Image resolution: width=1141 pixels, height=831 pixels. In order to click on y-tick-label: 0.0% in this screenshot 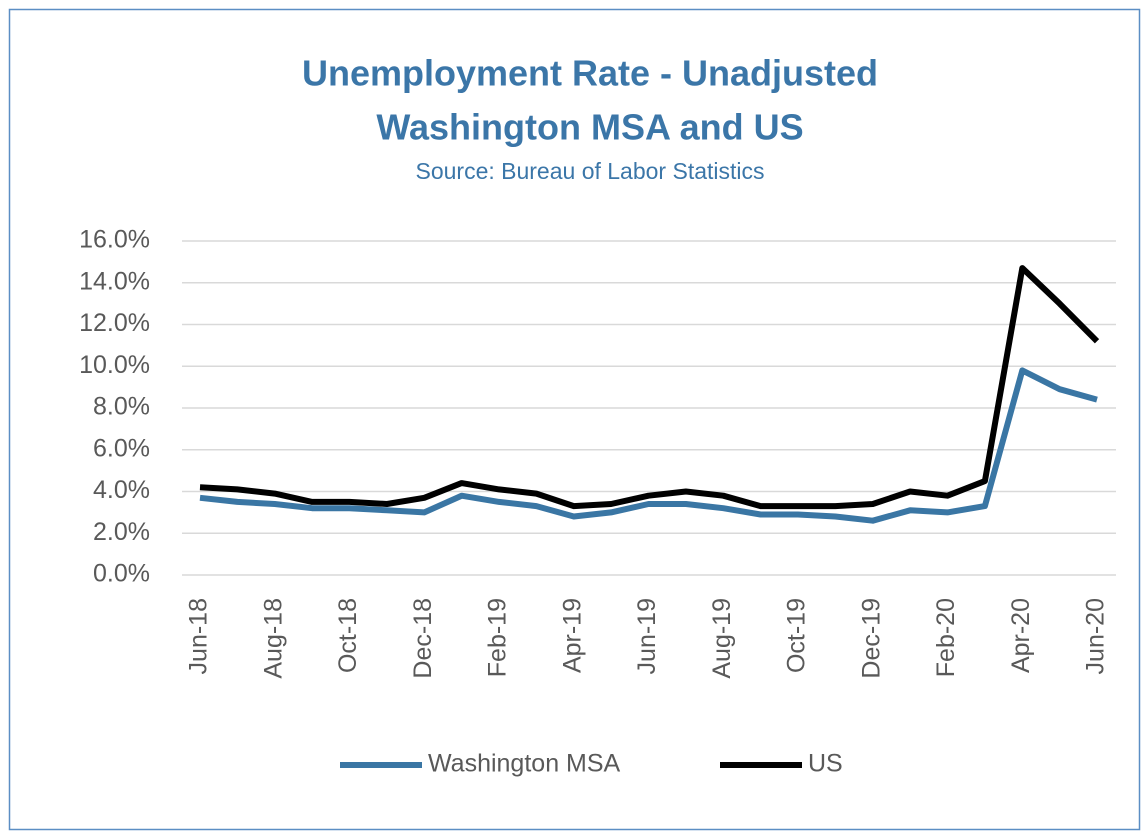, I will do `click(121, 574)`.